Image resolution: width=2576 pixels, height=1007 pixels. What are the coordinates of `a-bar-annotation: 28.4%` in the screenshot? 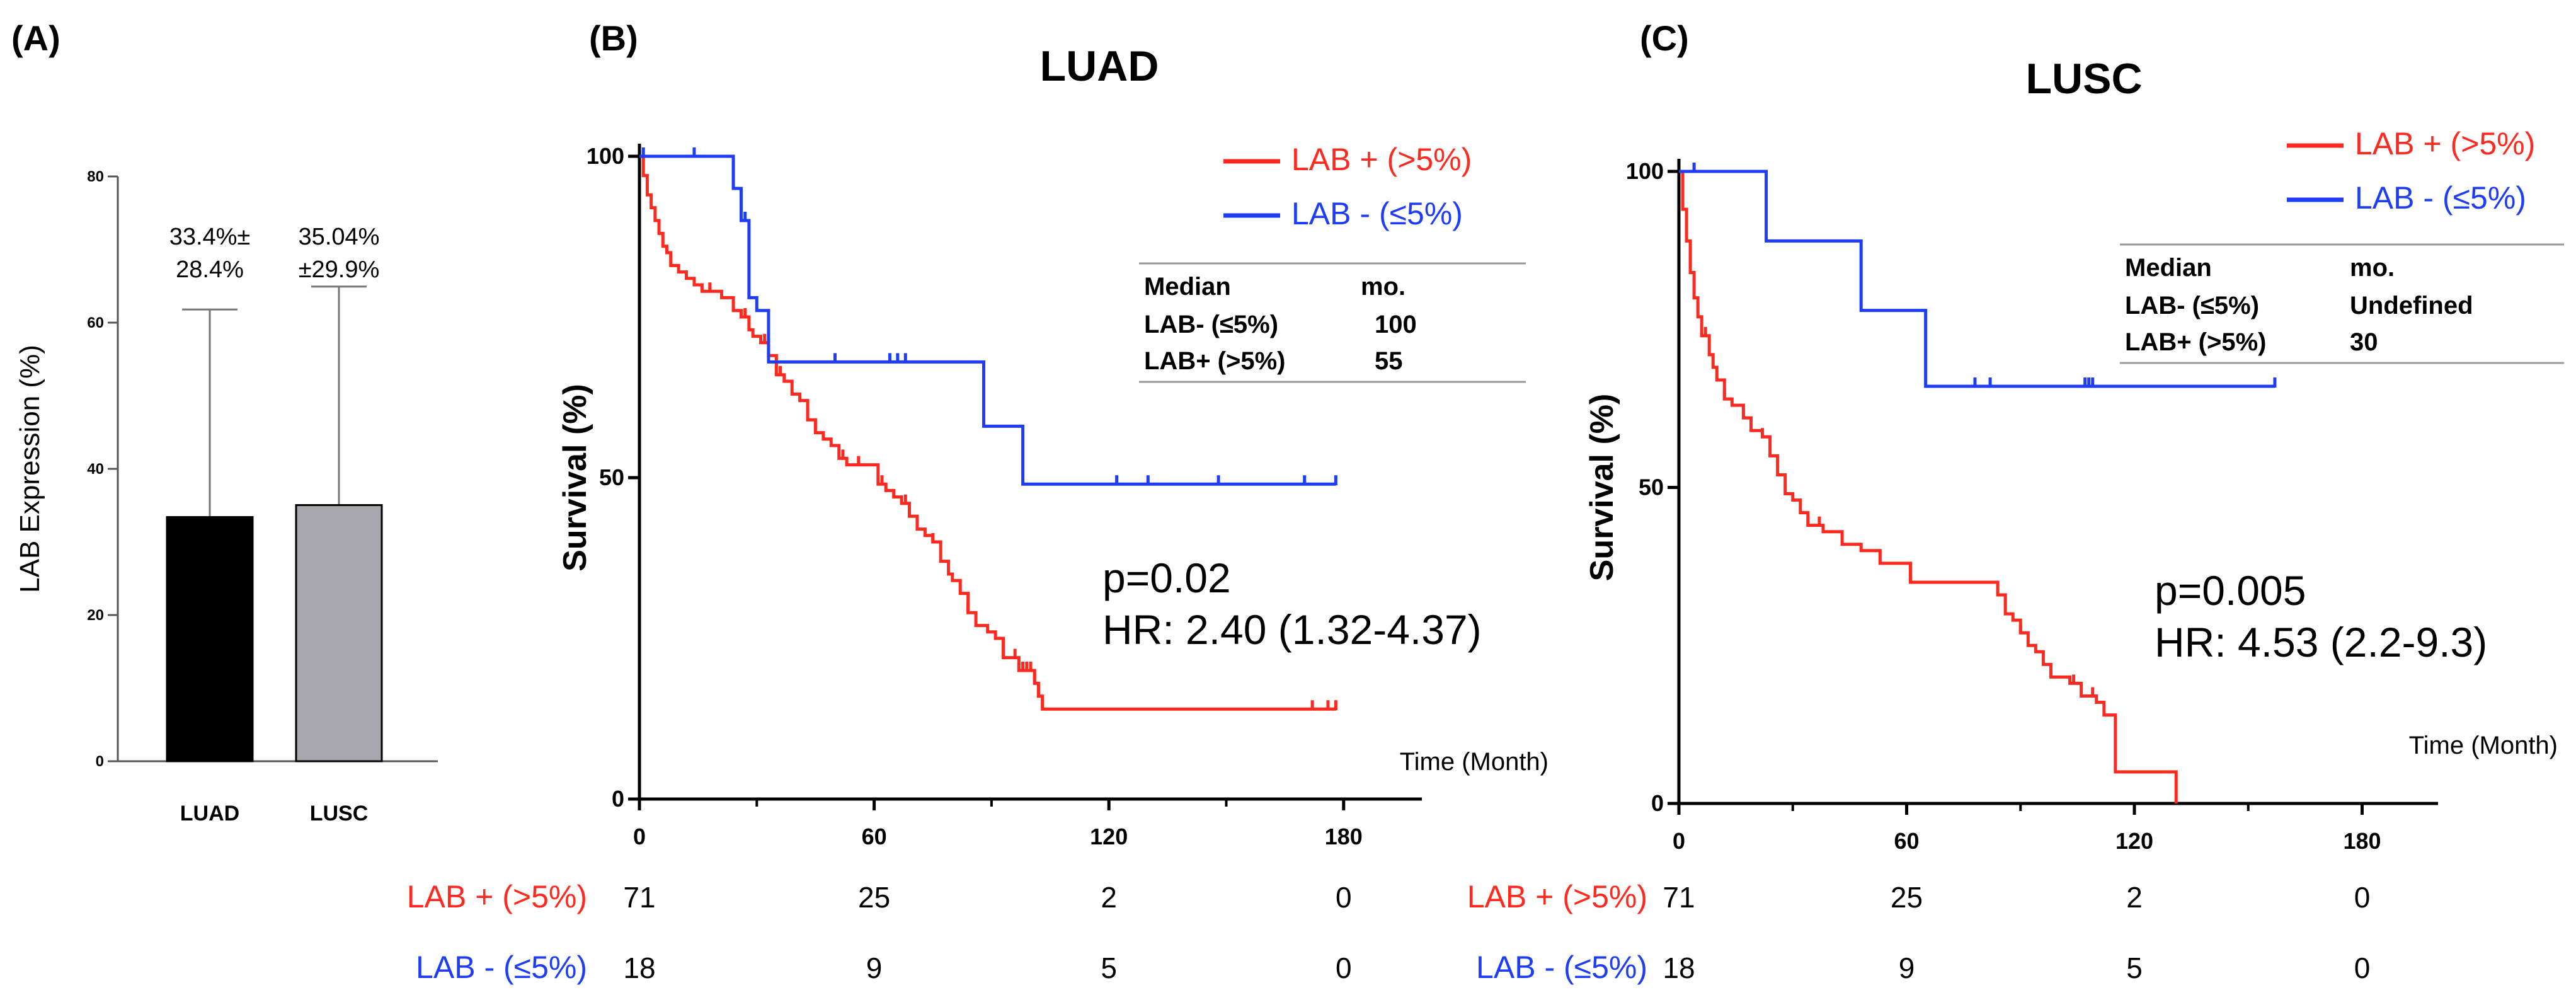 It's located at (210, 269).